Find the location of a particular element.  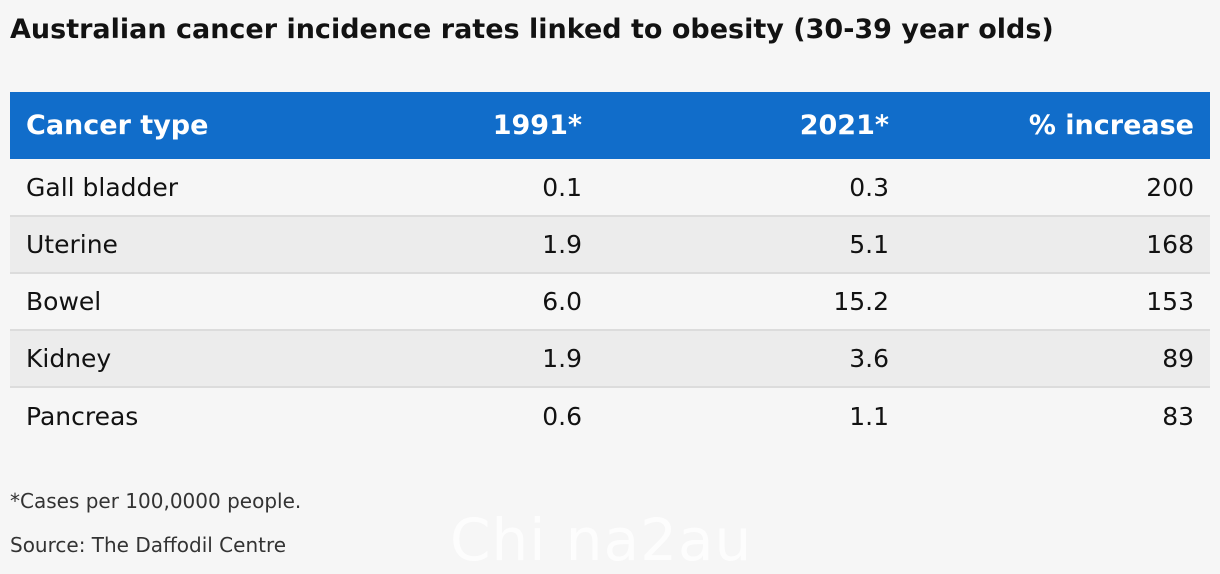

cell-percent-increase: 83 is located at coordinates (1178, 416).